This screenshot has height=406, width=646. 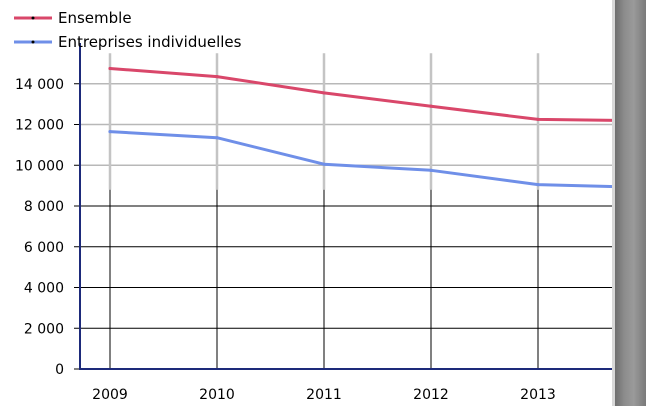 What do you see at coordinates (128, 30) in the screenshot?
I see `legend: Ensemble Entreprises individuelles` at bounding box center [128, 30].